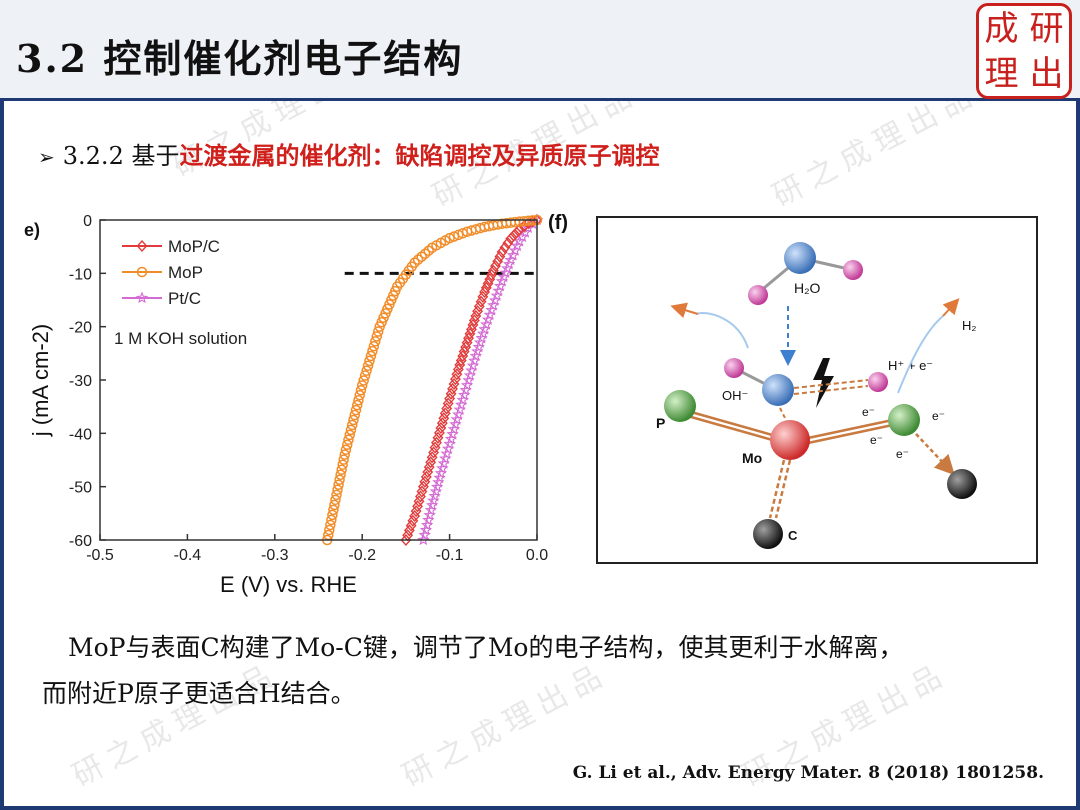 The image size is (1080, 810). I want to click on series-pt-c, so click(480, 379).